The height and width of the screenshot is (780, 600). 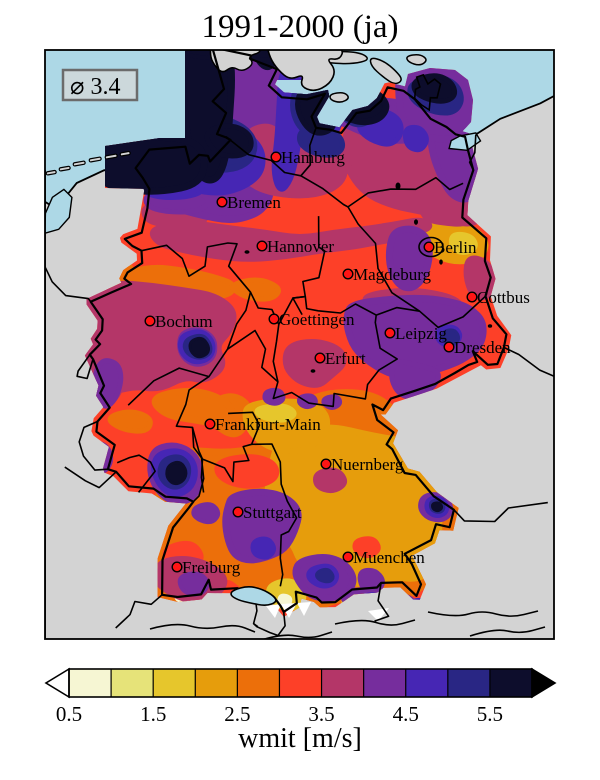 I want to click on svg-text: 4.5, so click(x=406, y=714).